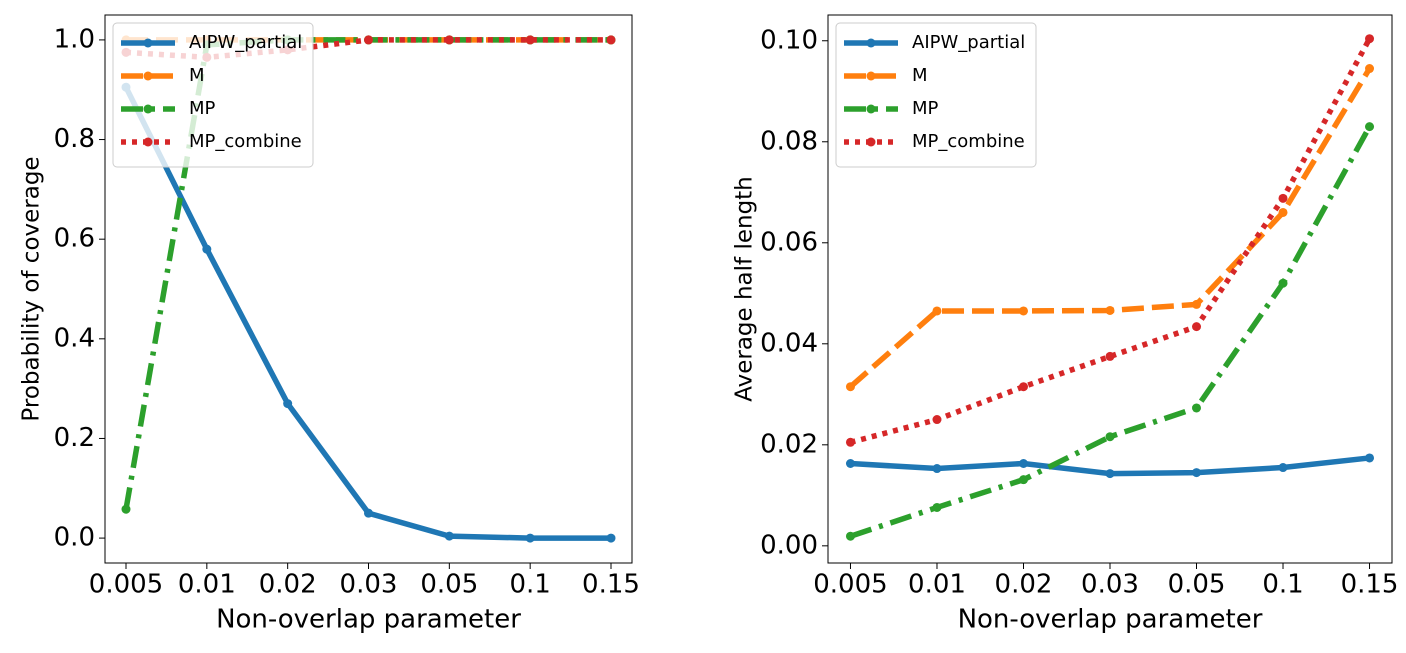 The height and width of the screenshot is (653, 1406). Describe the element at coordinates (74, 39) in the screenshot. I see `y-tick-label: 1.0` at that location.